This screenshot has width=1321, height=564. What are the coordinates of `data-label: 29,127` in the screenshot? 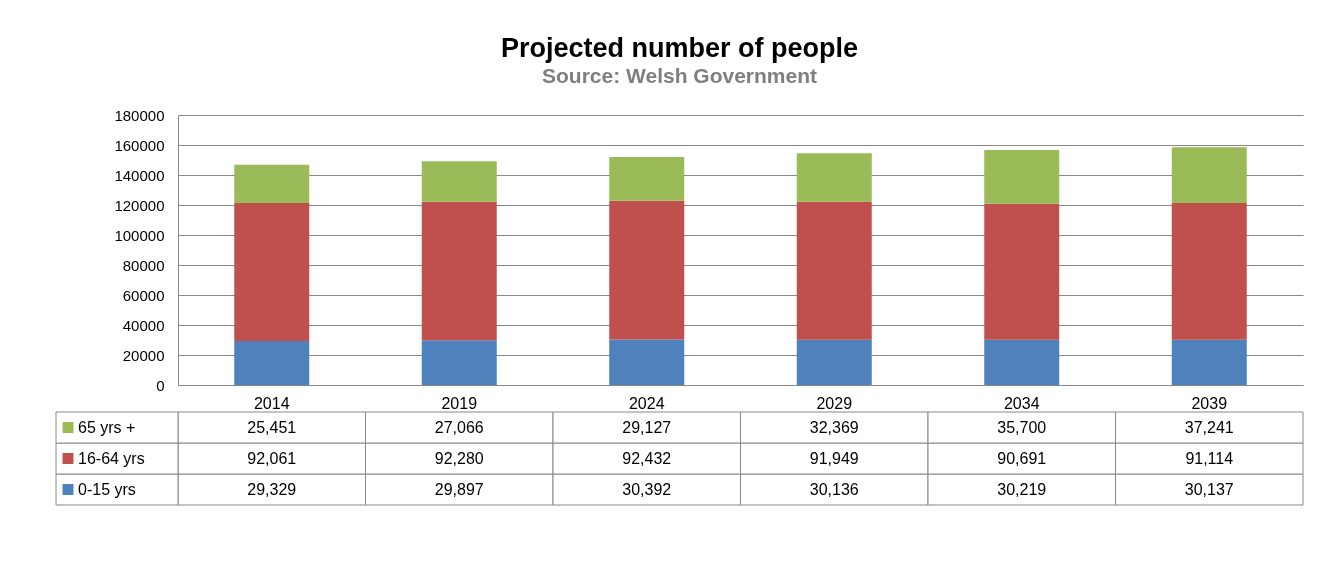 It's located at (647, 427).